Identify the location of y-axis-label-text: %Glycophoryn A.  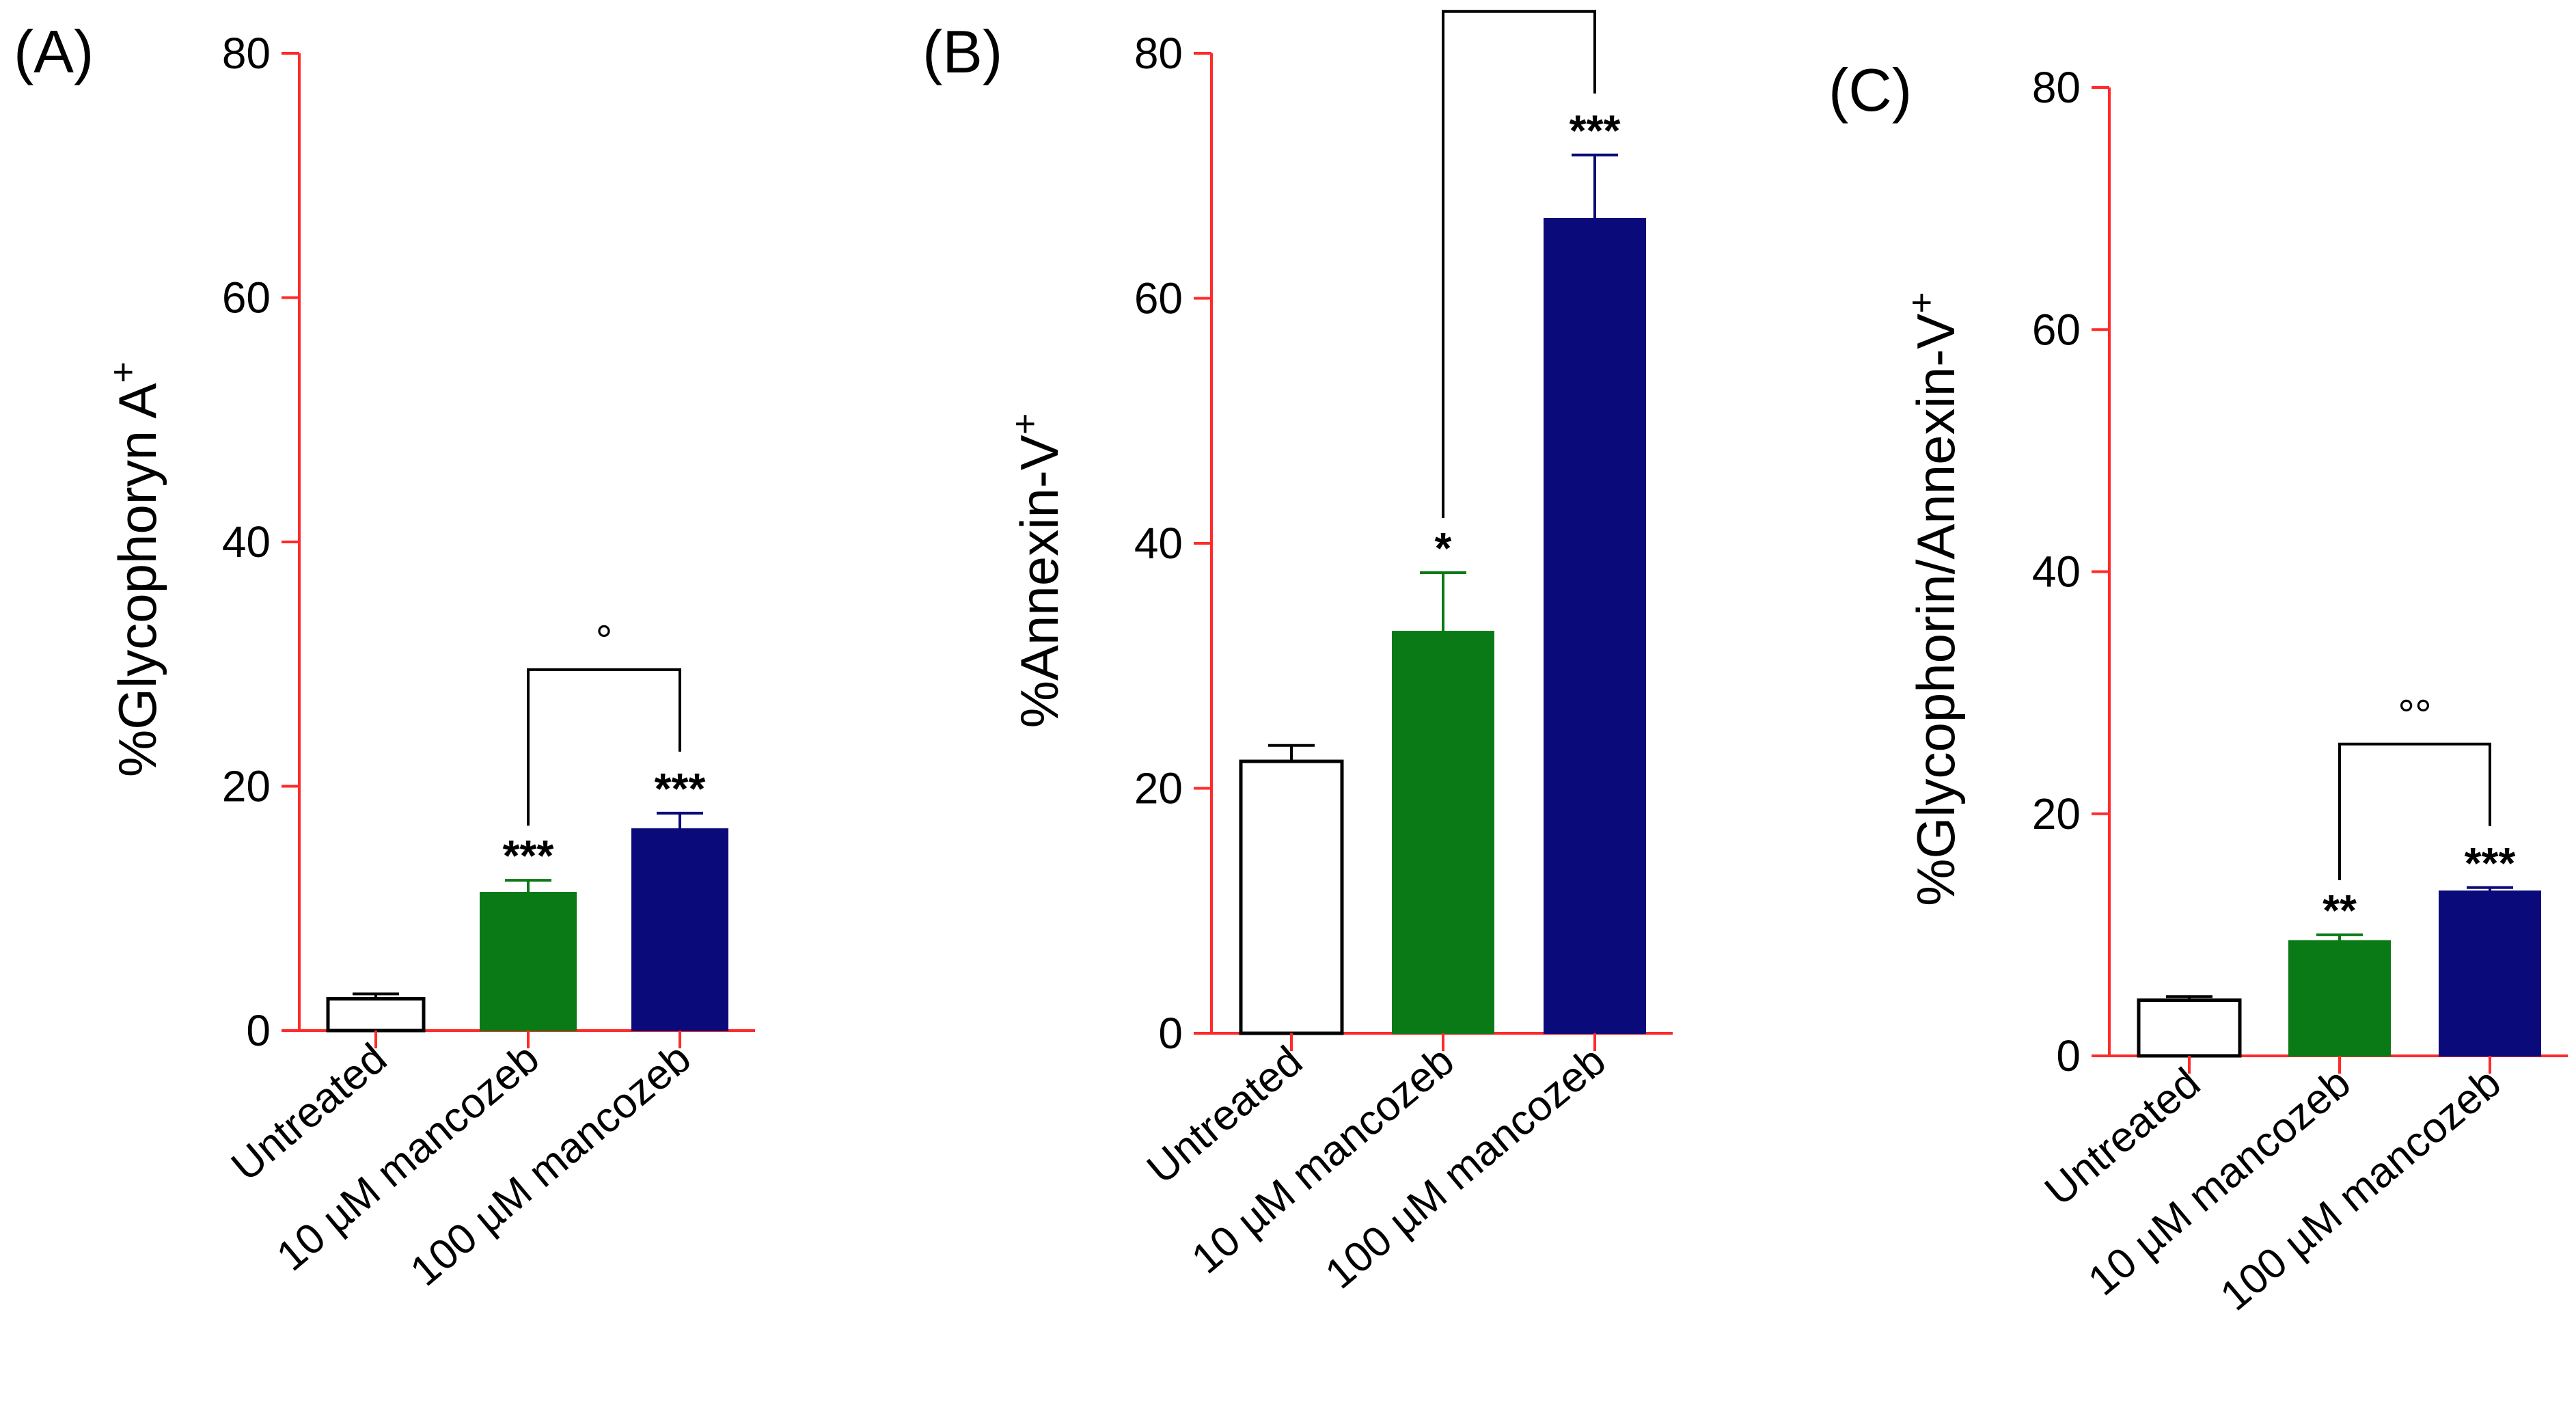
(137, 580).